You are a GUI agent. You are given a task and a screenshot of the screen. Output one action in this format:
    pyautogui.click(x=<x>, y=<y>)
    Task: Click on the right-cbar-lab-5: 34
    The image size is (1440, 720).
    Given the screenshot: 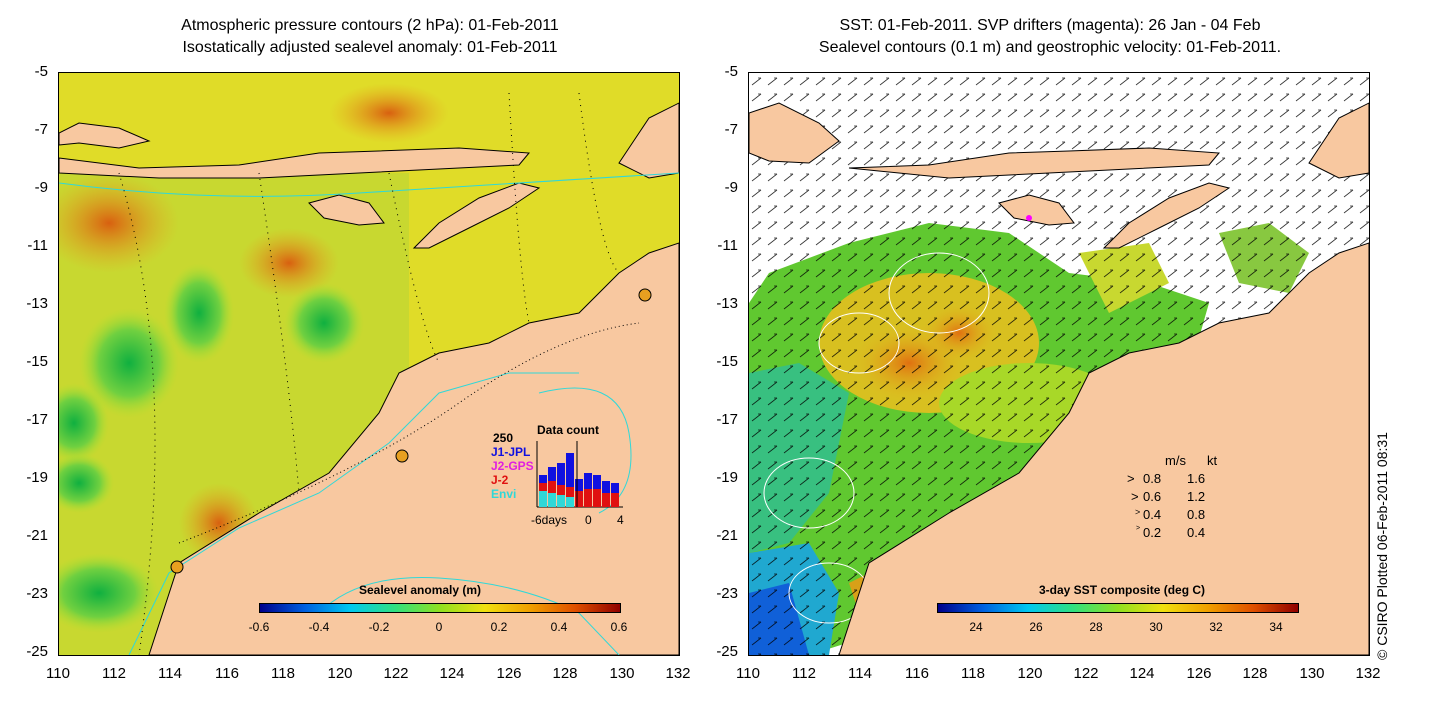 What is the action you would take?
    pyautogui.click(x=1276, y=627)
    